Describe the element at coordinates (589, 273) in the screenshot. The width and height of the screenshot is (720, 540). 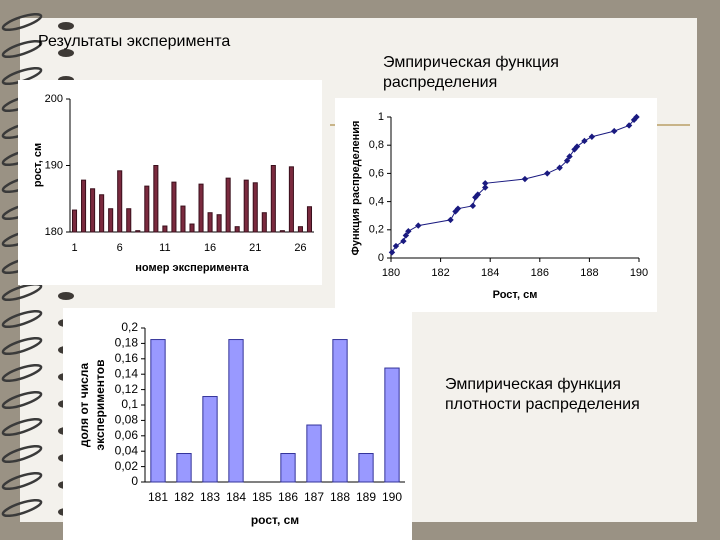
I see `x-tick-label: 188` at that location.